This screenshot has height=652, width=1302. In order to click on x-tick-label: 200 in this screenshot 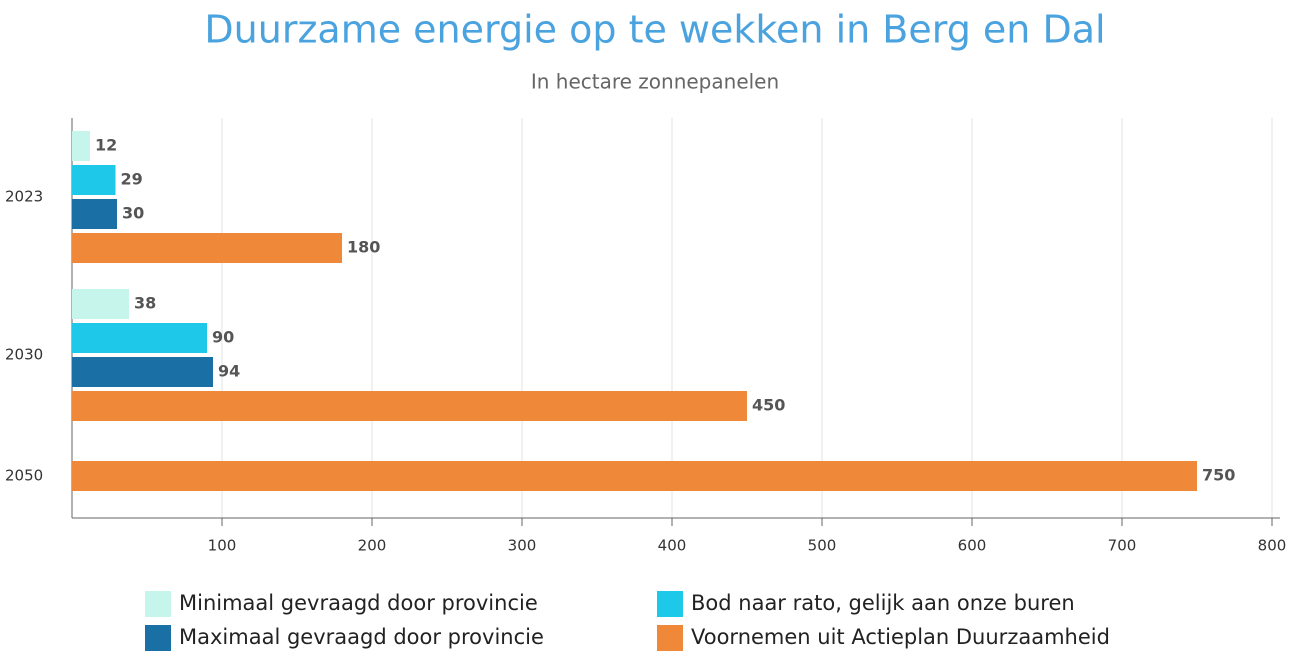, I will do `click(372, 546)`.